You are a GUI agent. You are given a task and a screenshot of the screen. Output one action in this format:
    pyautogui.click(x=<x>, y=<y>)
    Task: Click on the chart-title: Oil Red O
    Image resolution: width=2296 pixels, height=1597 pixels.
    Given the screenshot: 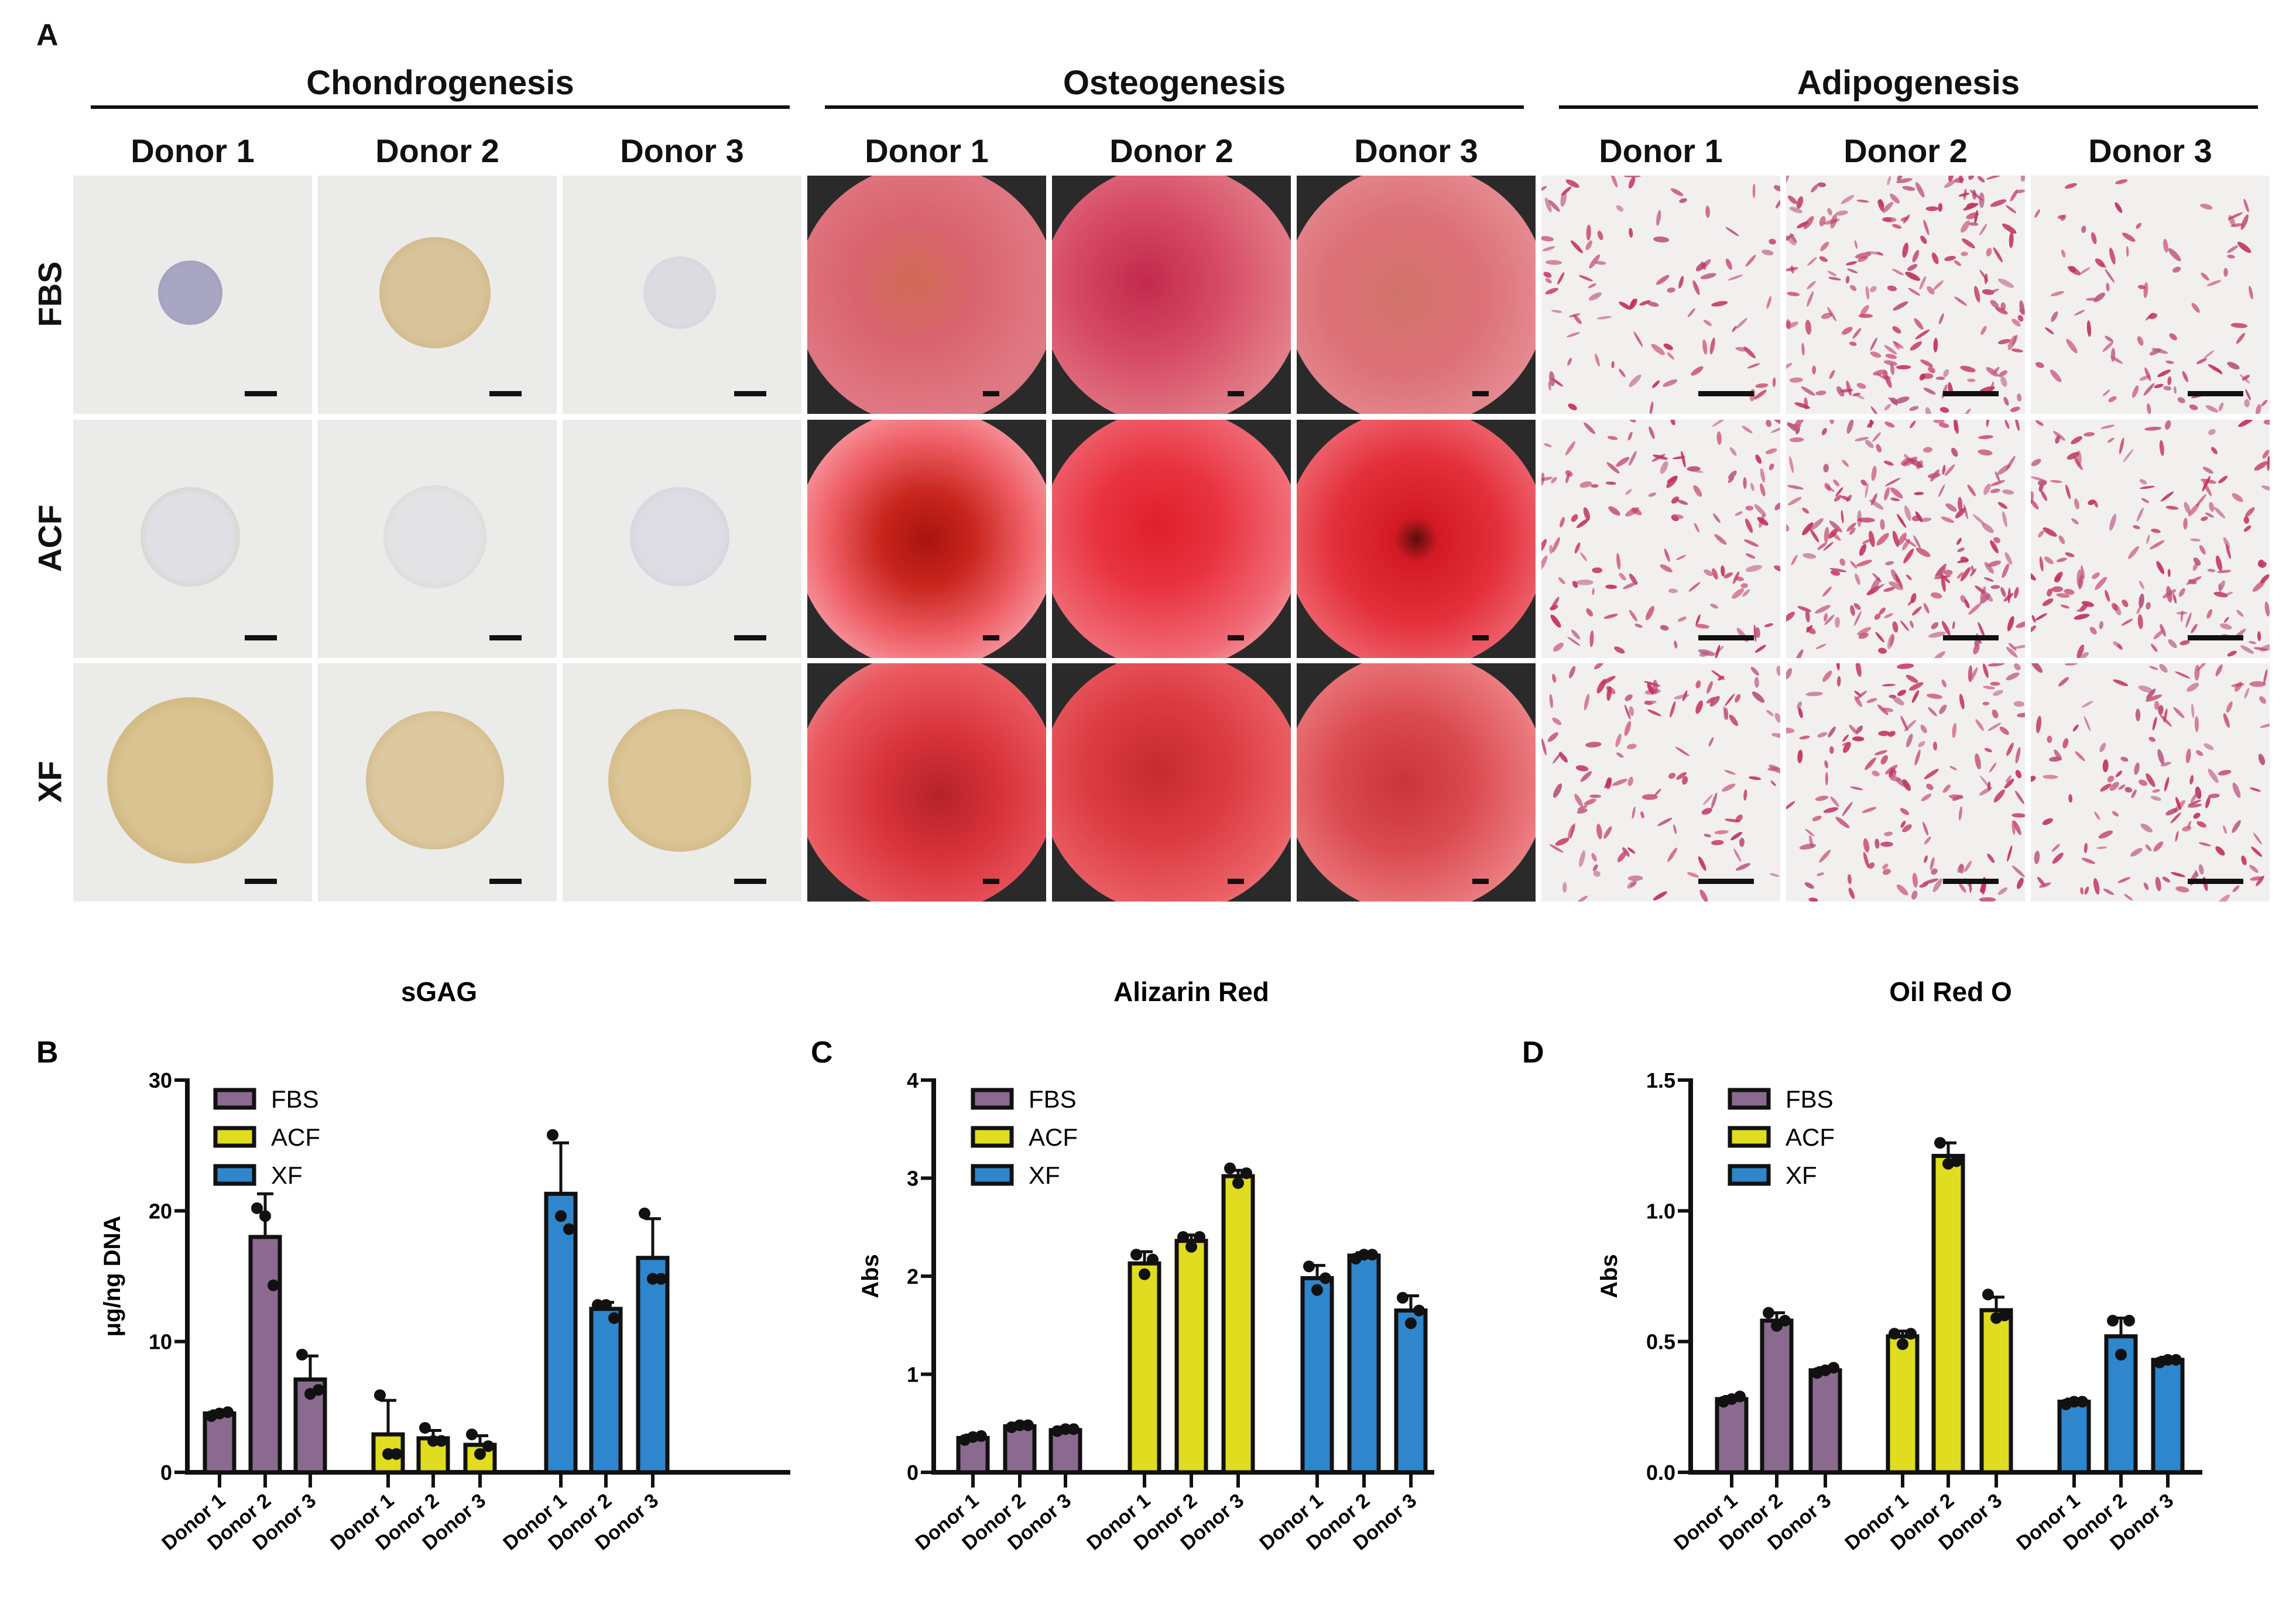 What is the action you would take?
    pyautogui.click(x=1950, y=991)
    